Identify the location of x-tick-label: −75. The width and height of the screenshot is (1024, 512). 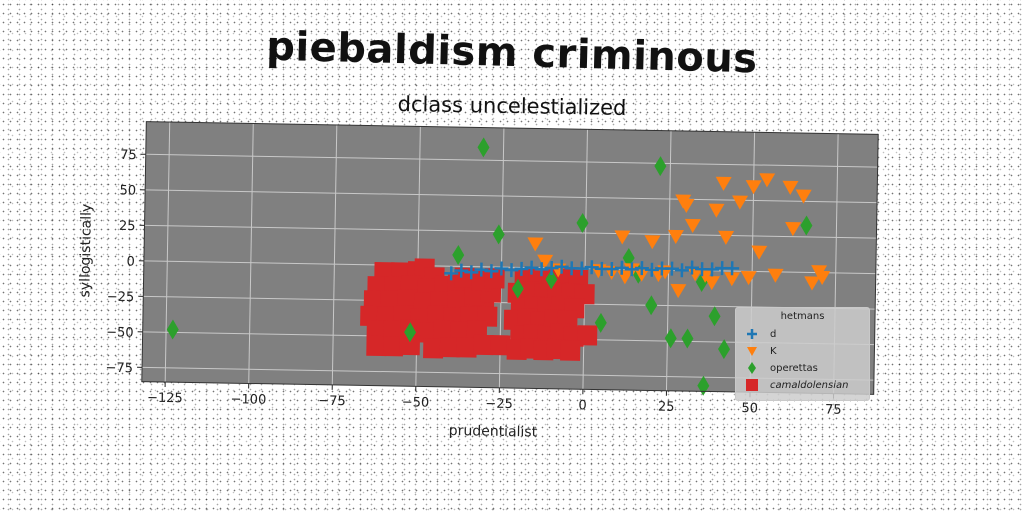
(332, 401).